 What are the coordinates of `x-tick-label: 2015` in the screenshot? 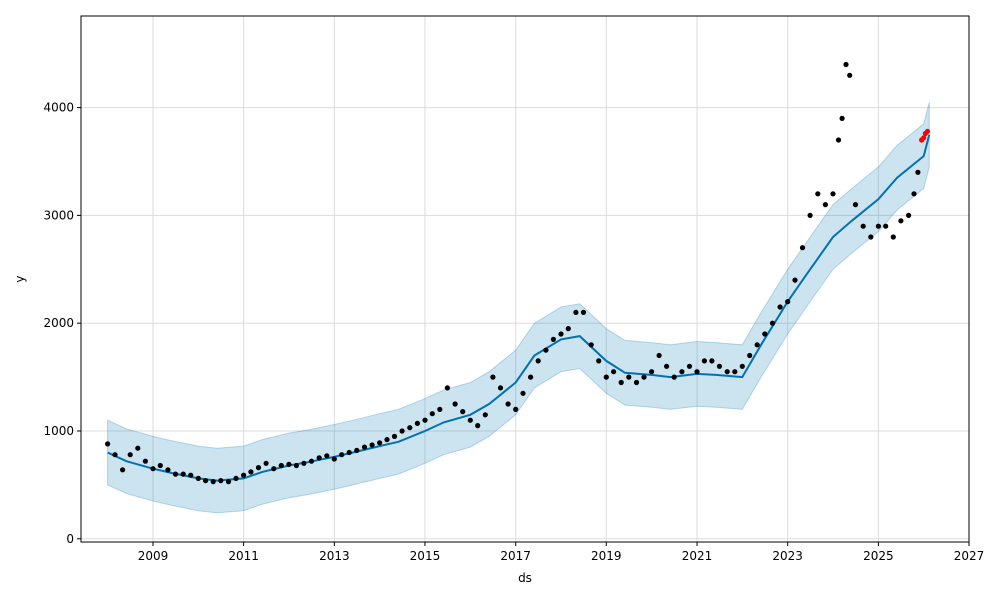 It's located at (425, 556).